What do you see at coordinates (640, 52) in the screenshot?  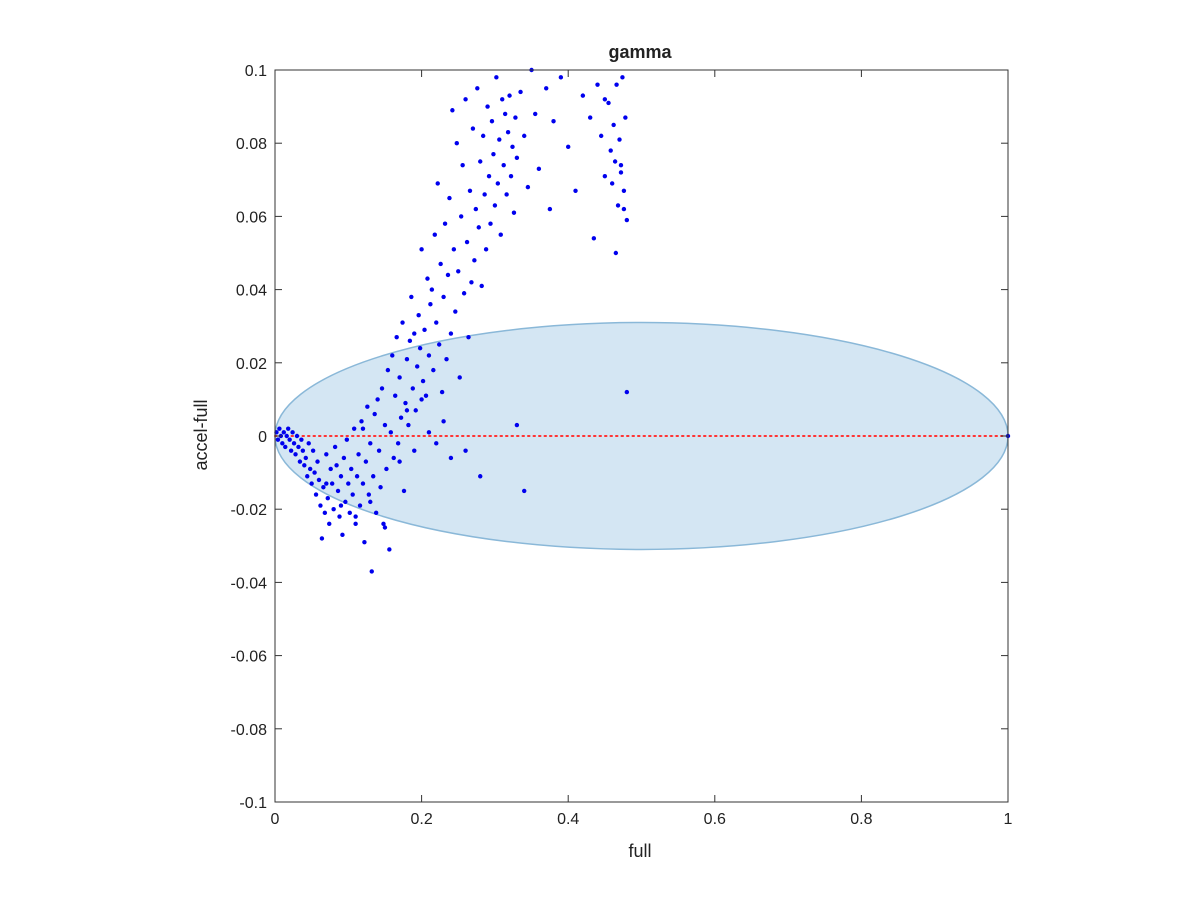 I see `chart-title: gamma` at bounding box center [640, 52].